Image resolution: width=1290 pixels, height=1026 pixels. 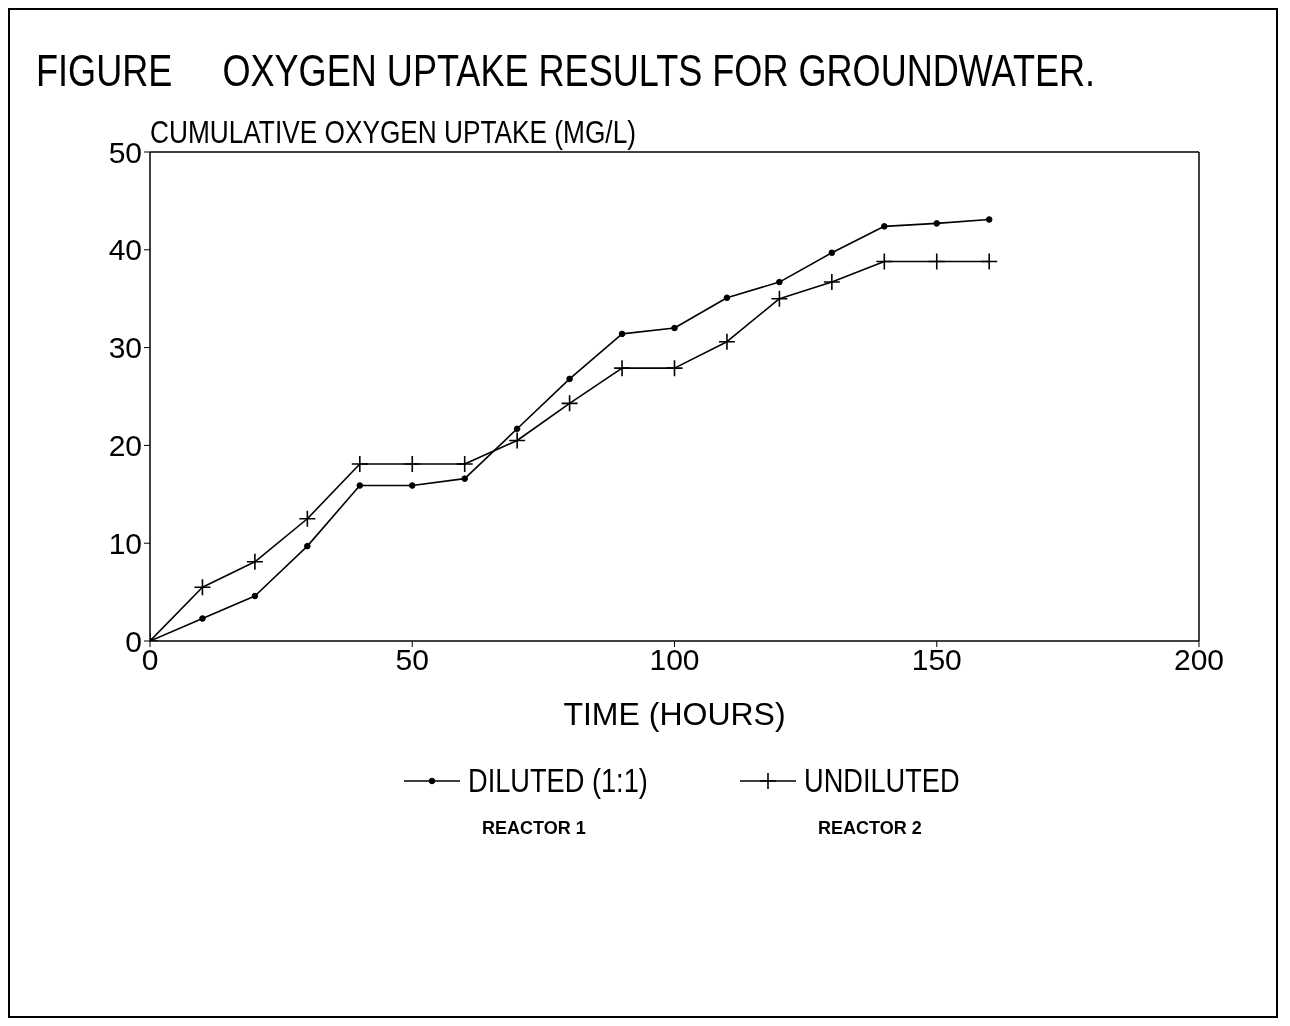 I want to click on y-tick-label: 20, so click(x=125, y=446).